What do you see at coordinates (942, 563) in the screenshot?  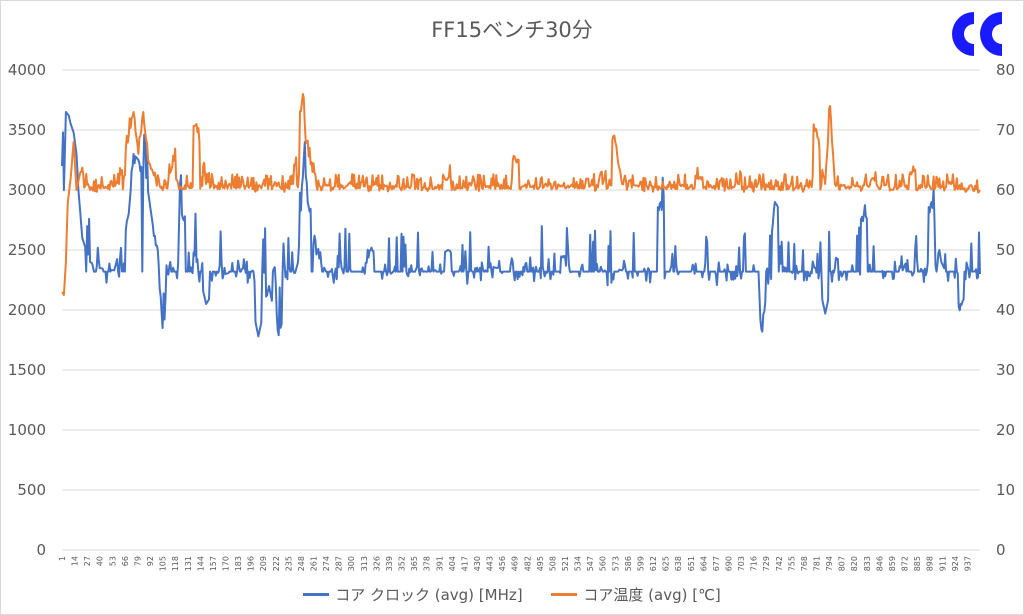 I see `x-tick-label: 911` at bounding box center [942, 563].